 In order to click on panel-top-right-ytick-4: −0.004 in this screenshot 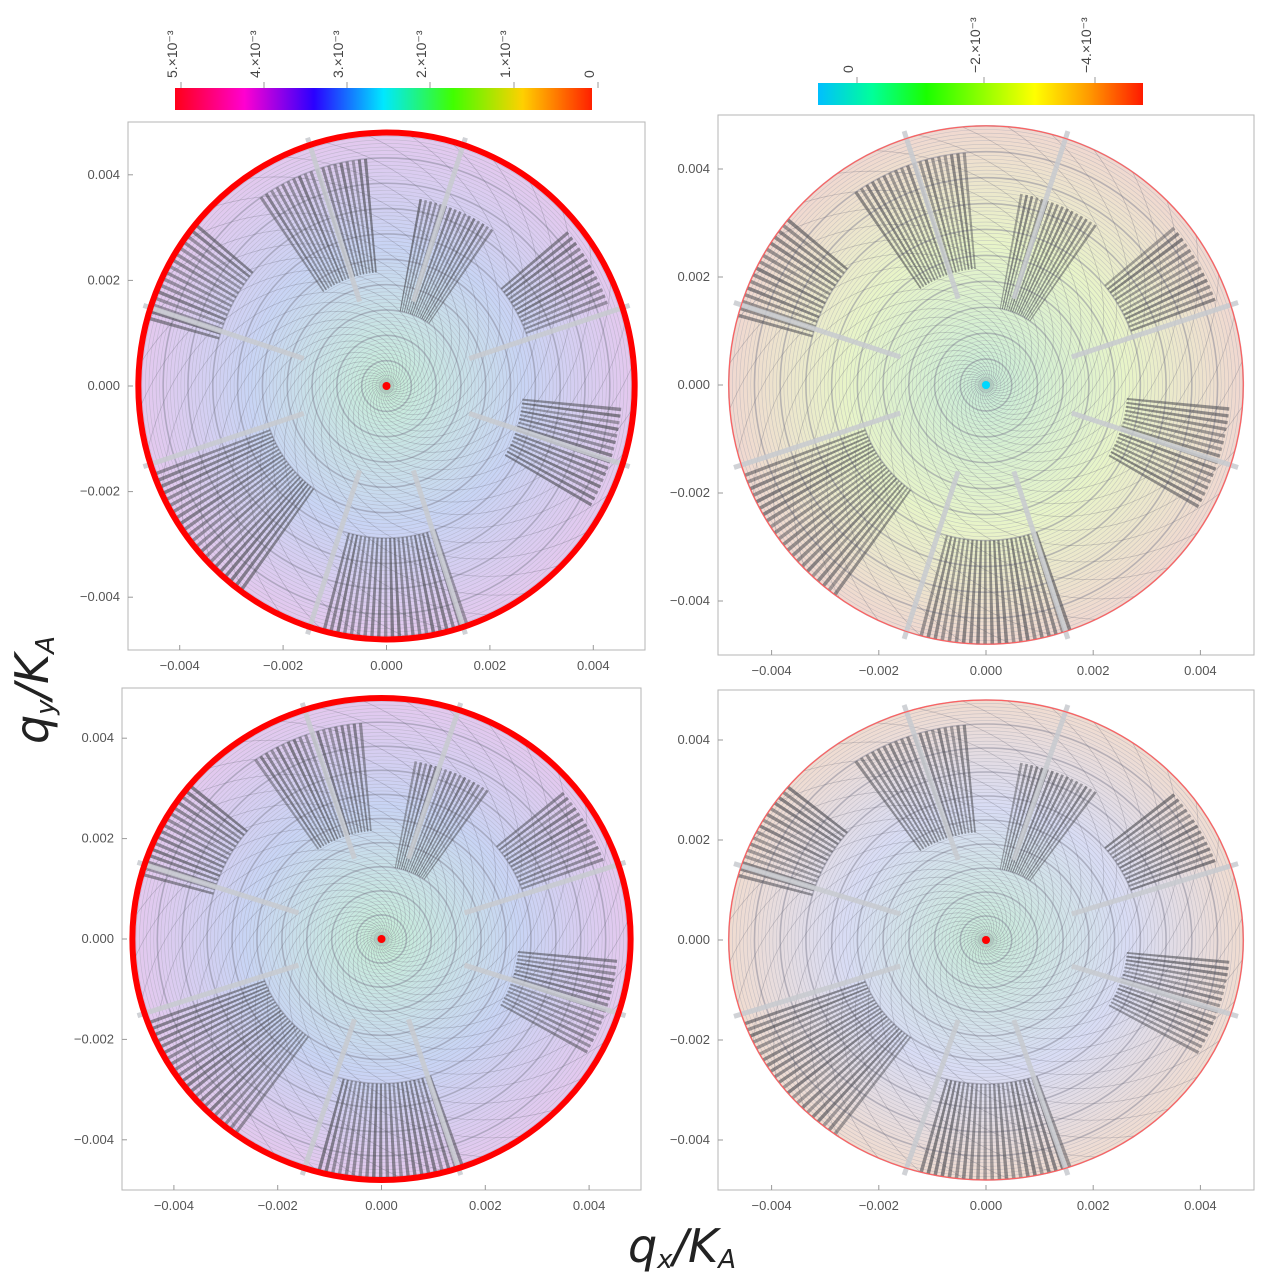, I will do `click(690, 600)`.